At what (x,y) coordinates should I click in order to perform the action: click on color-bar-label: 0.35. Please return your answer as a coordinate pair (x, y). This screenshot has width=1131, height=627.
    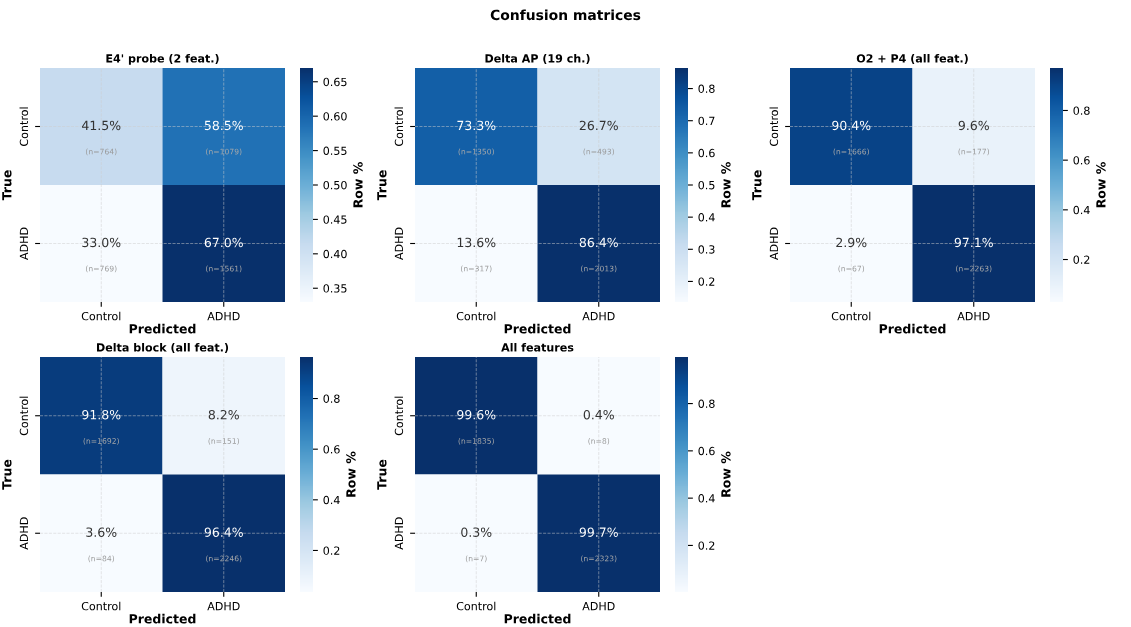
    Looking at the image, I should click on (335, 288).